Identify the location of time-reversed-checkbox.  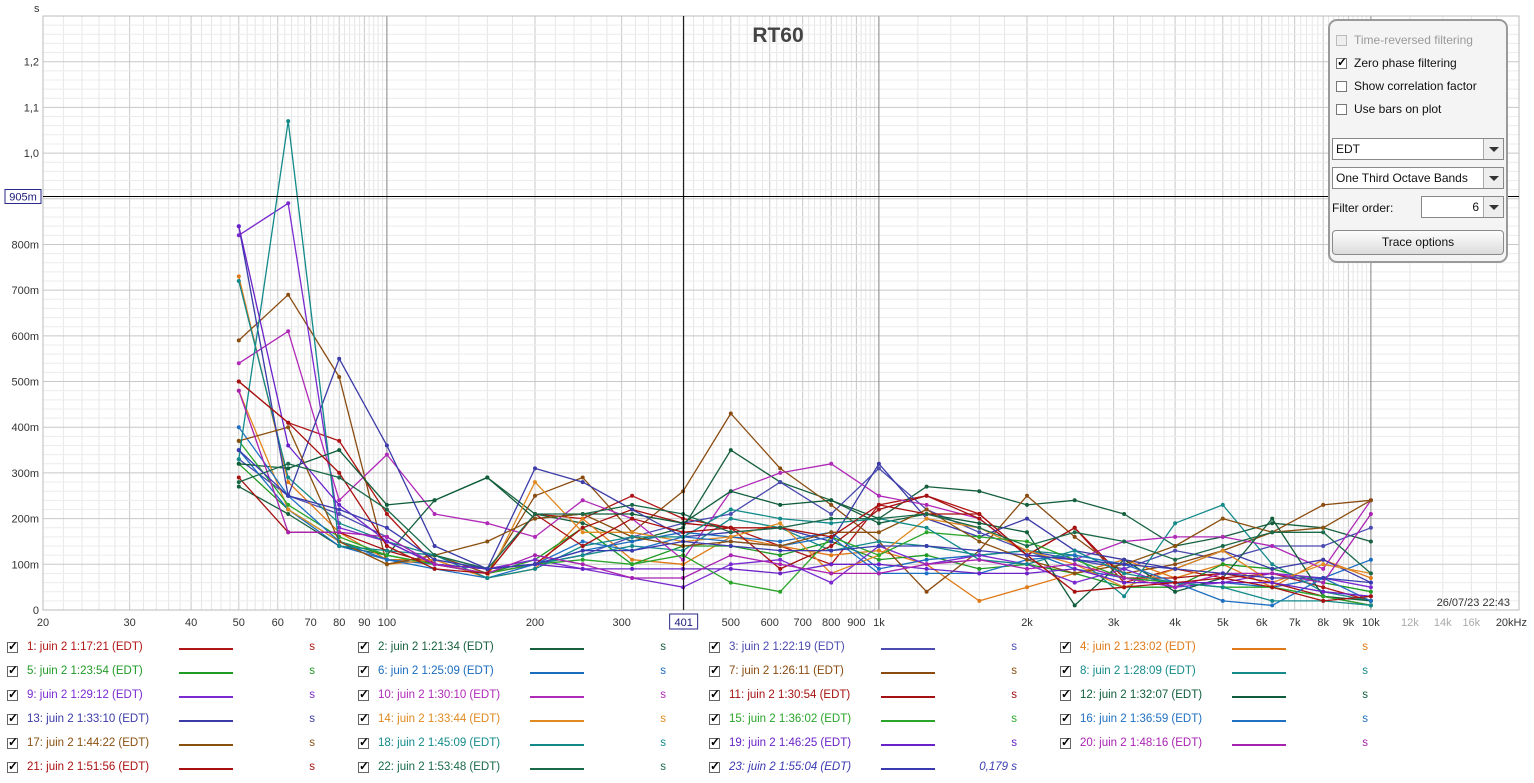
(1341, 40).